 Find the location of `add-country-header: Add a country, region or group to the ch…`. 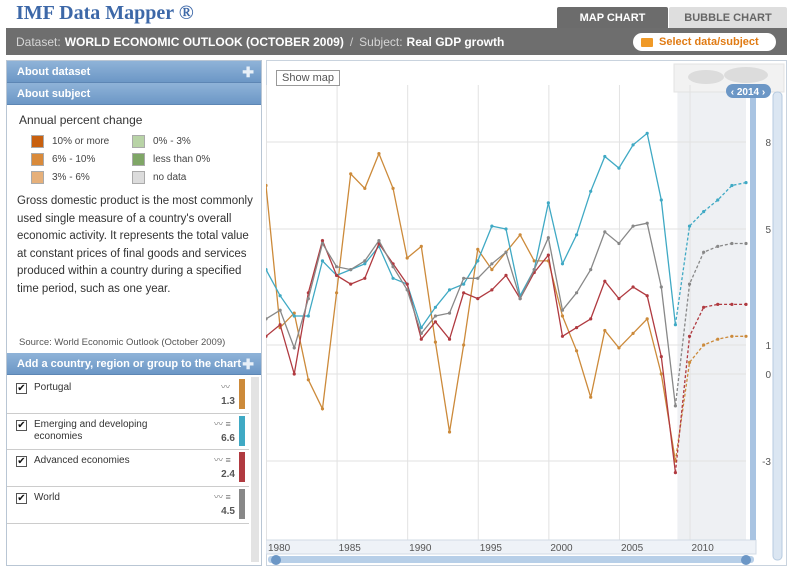

add-country-header: Add a country, region or group to the ch… is located at coordinates (134, 364).